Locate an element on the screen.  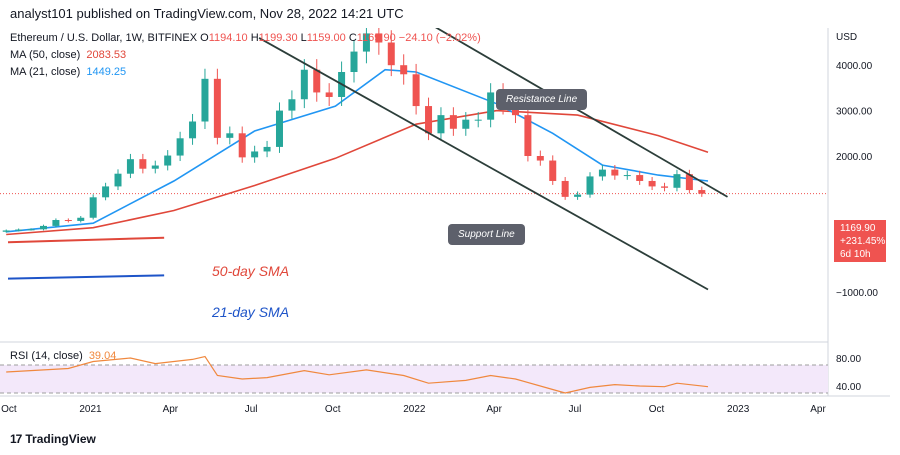
rsi-tick-label: 40.00 is located at coordinates (848, 387).